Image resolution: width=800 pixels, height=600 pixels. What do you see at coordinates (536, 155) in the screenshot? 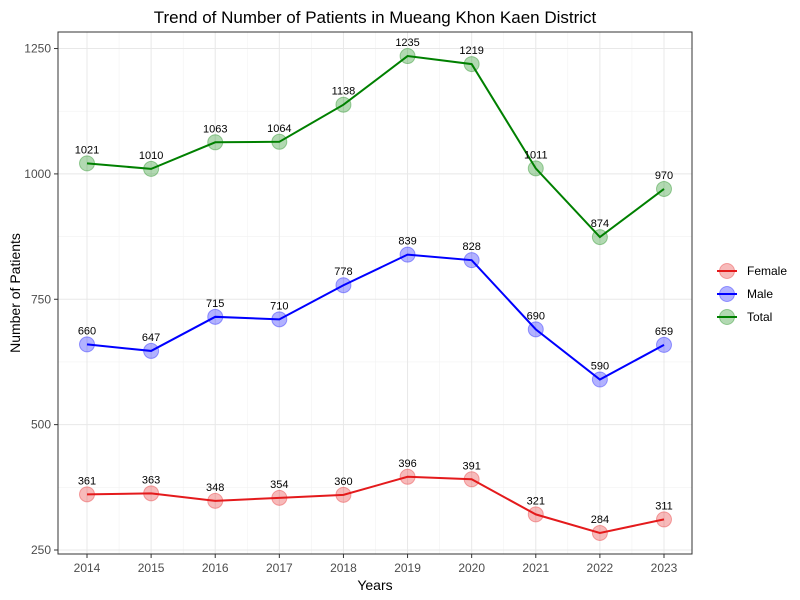
I see `data-label-total: 1011` at bounding box center [536, 155].